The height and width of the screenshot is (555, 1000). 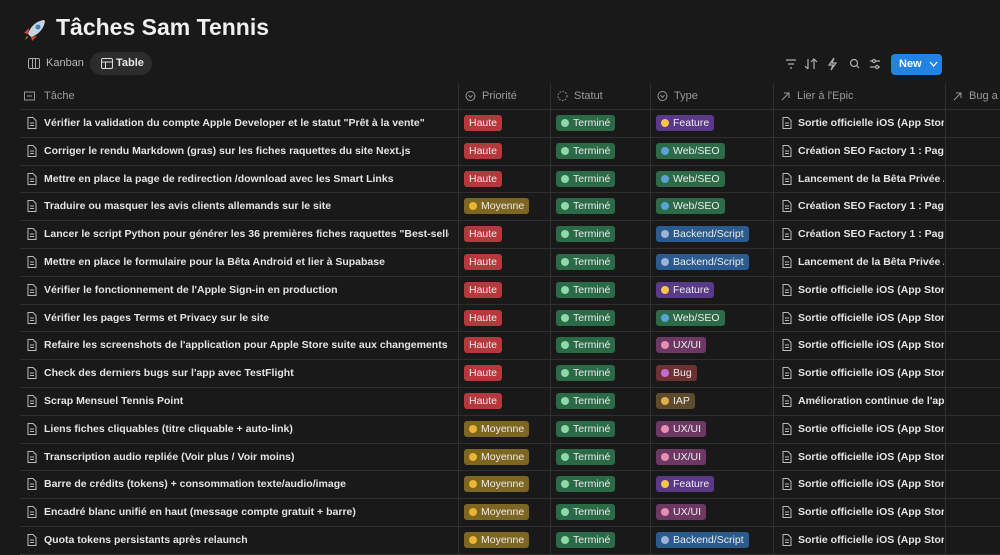 I want to click on tag-label: Moyenne, so click(x=503, y=206).